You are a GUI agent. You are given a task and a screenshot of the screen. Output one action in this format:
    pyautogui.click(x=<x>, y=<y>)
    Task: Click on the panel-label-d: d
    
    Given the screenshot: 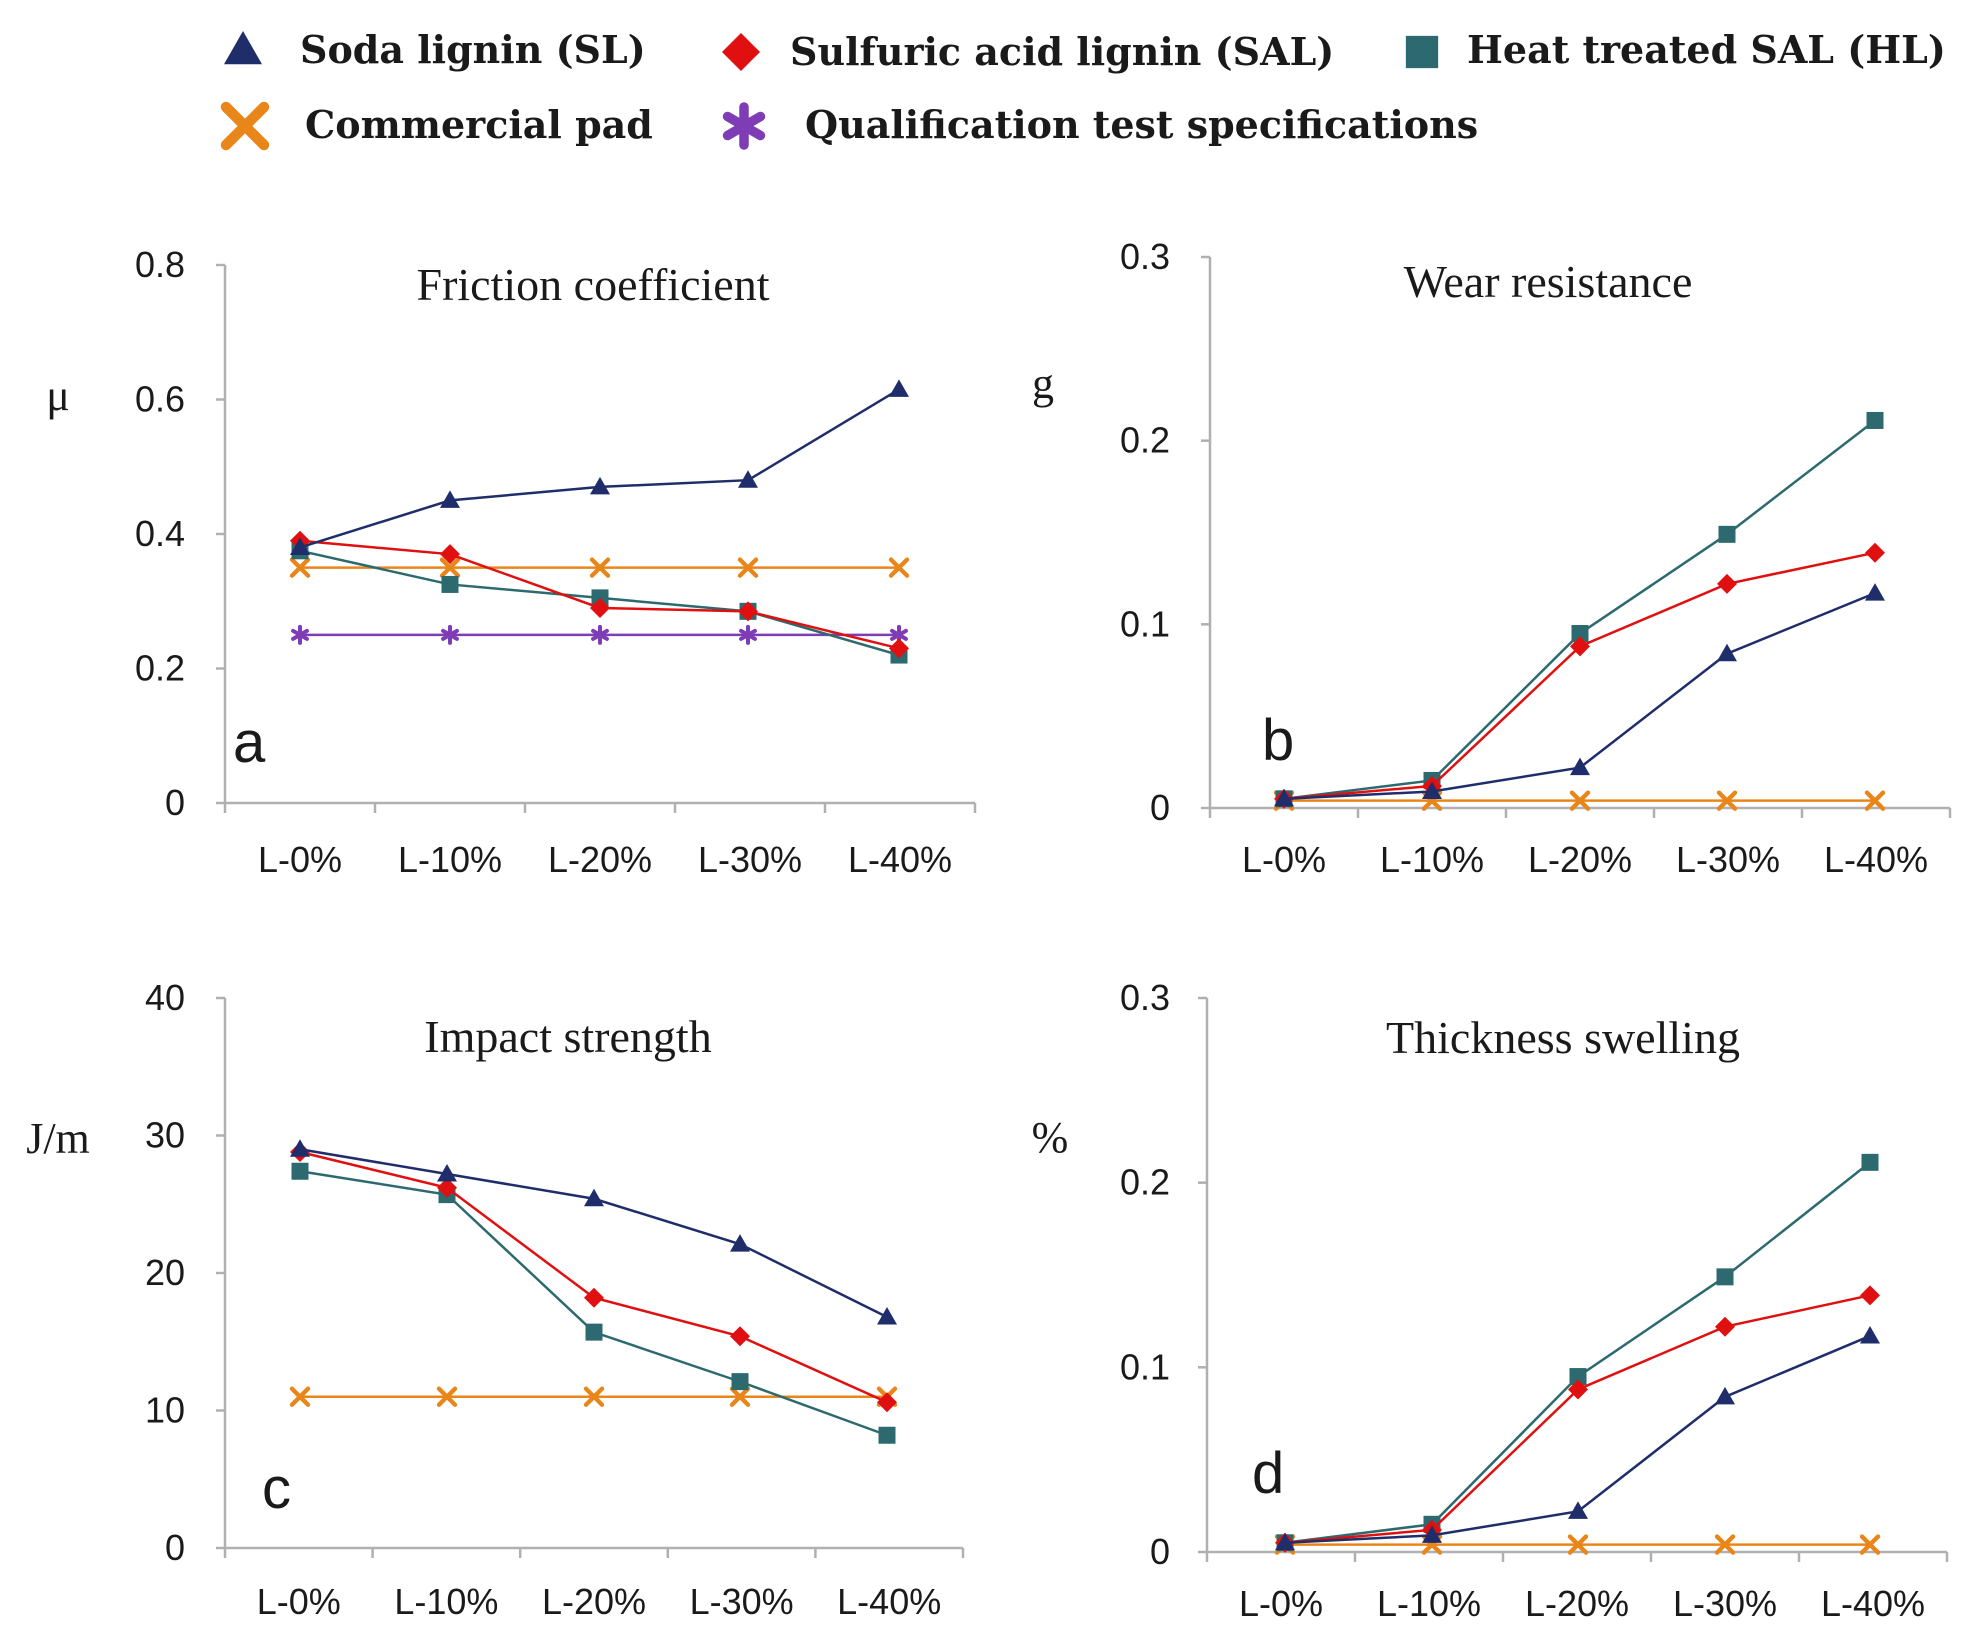 What is the action you would take?
    pyautogui.click(x=1268, y=1473)
    